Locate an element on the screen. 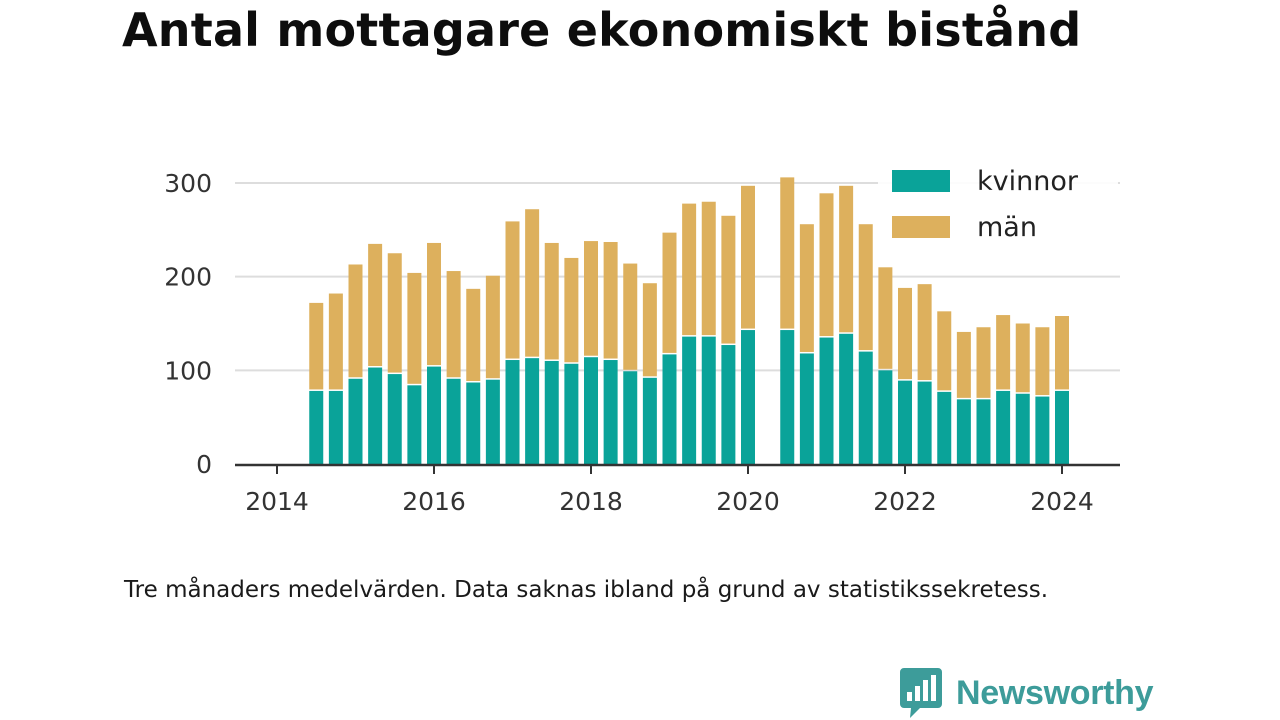  bar-män-2015-04 is located at coordinates (375, 305).